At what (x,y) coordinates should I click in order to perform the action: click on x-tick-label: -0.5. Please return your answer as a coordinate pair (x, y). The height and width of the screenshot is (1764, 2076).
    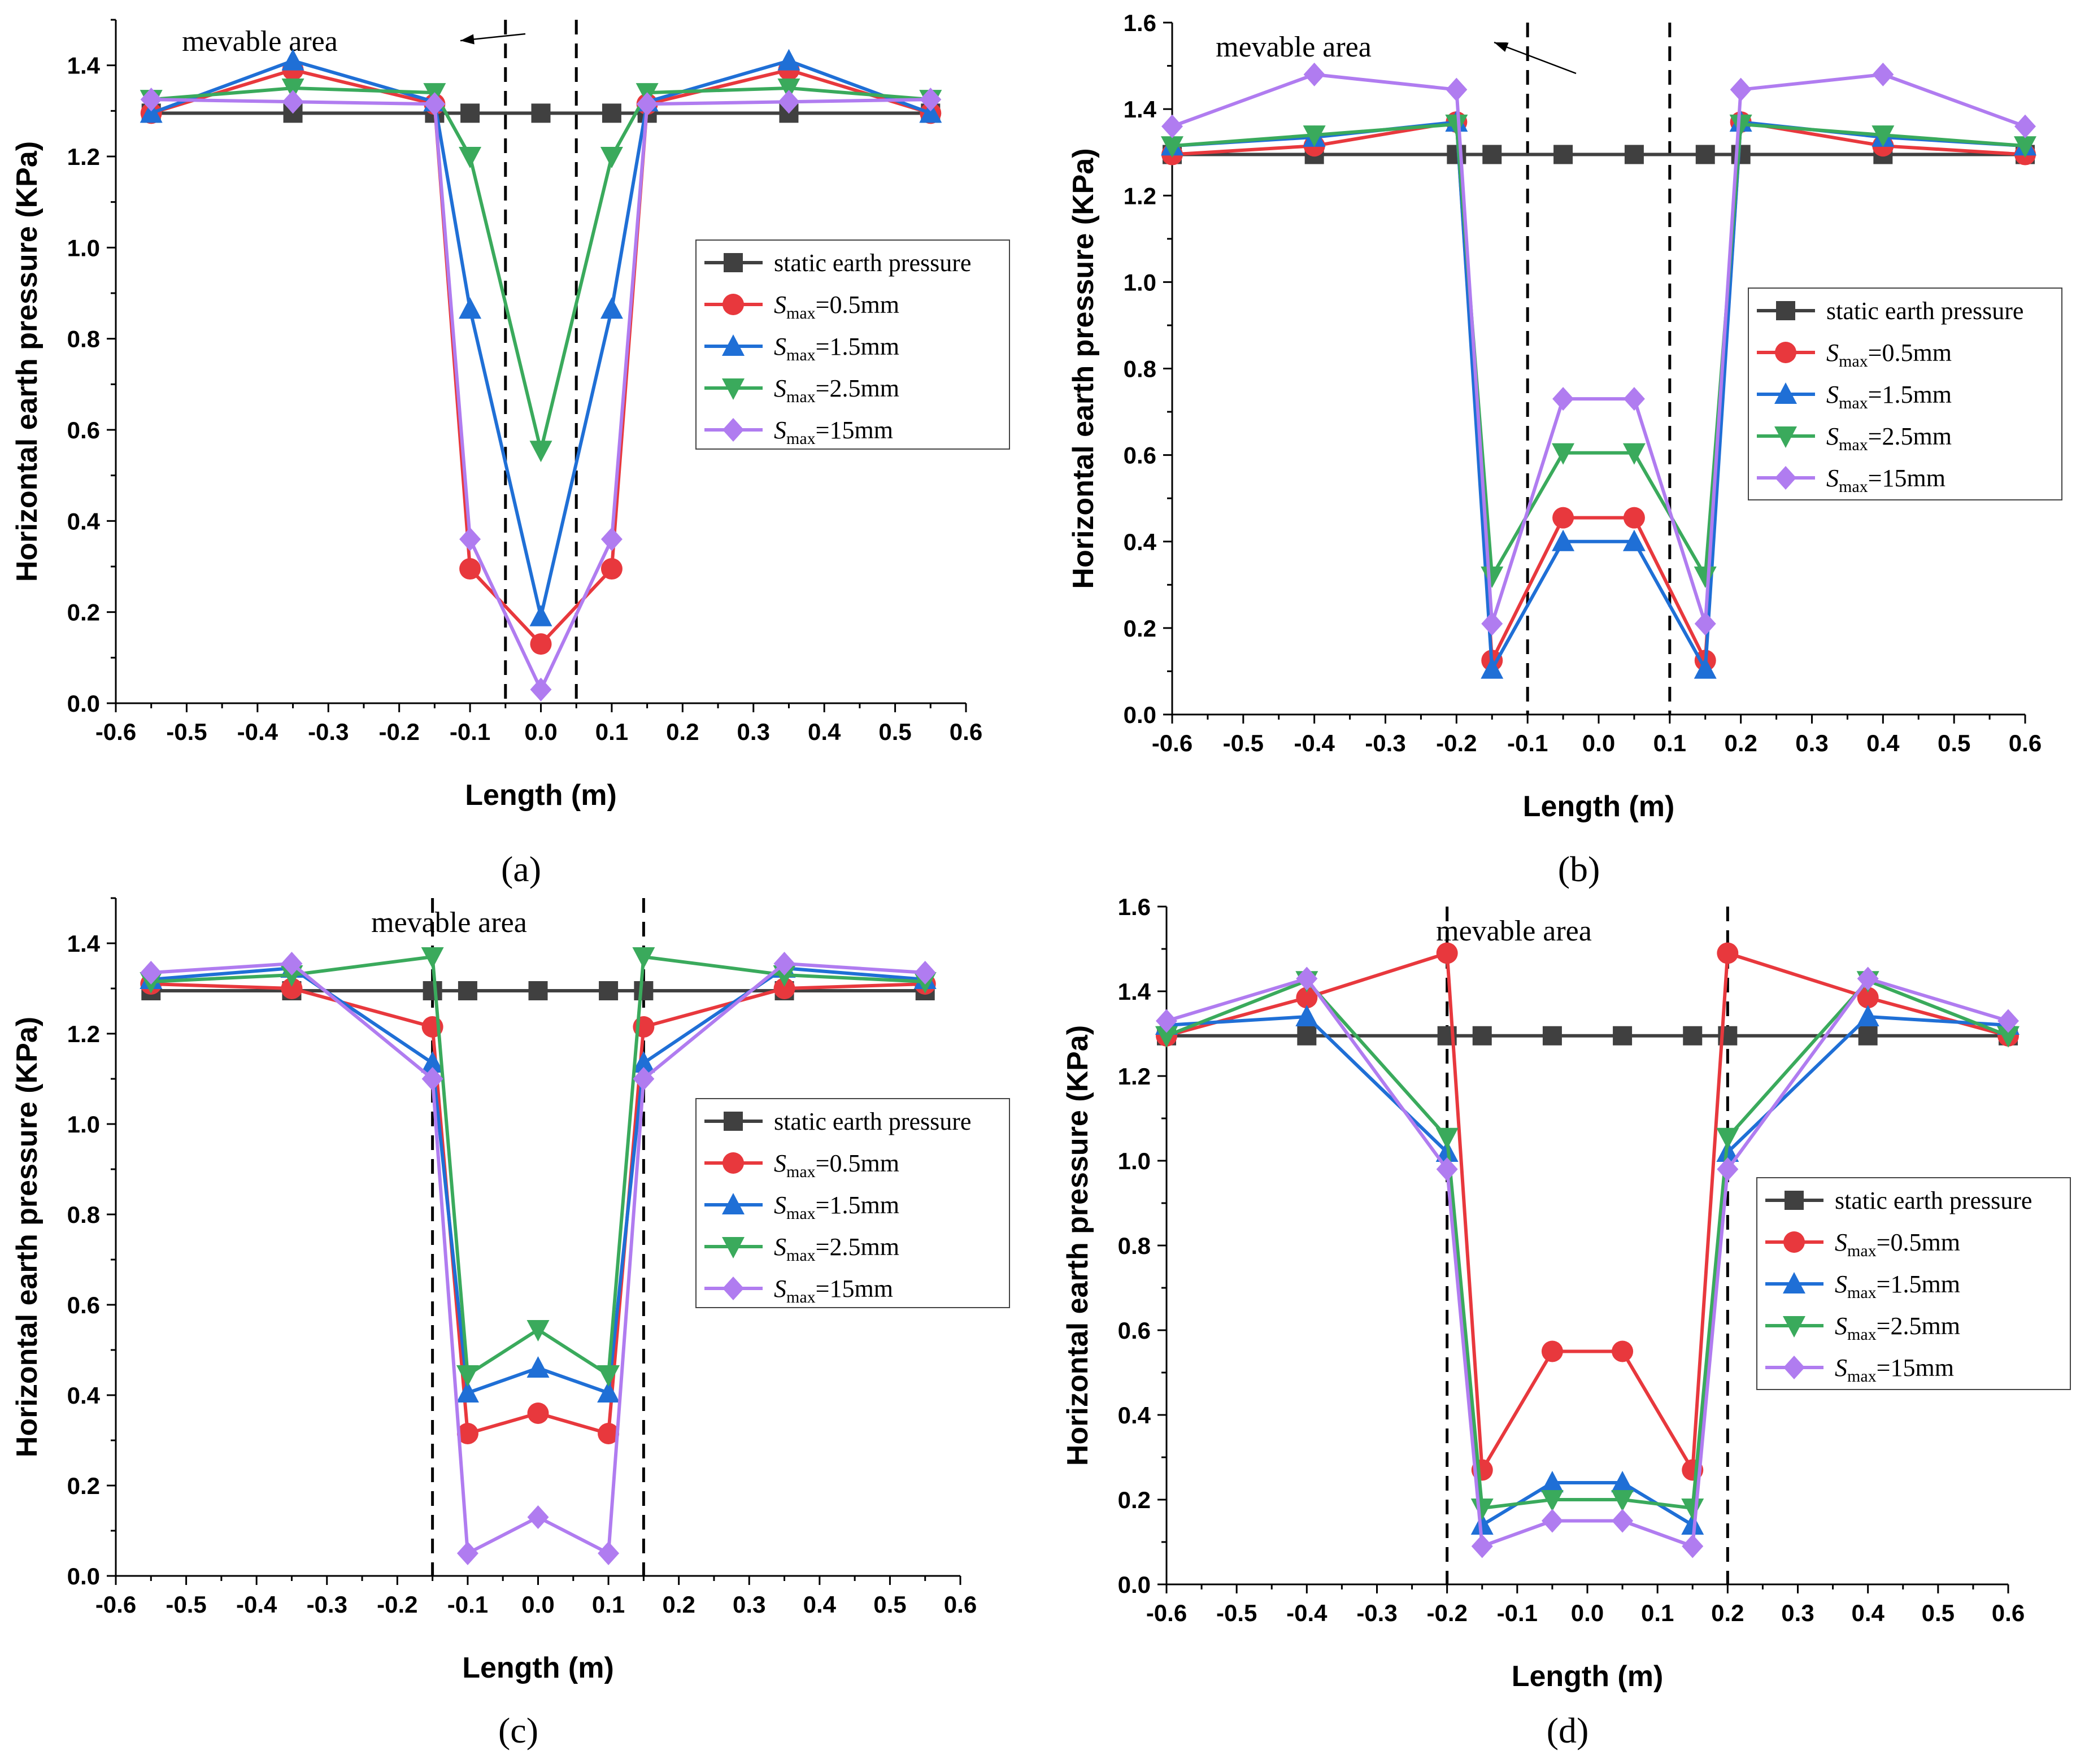
    Looking at the image, I should click on (186, 1604).